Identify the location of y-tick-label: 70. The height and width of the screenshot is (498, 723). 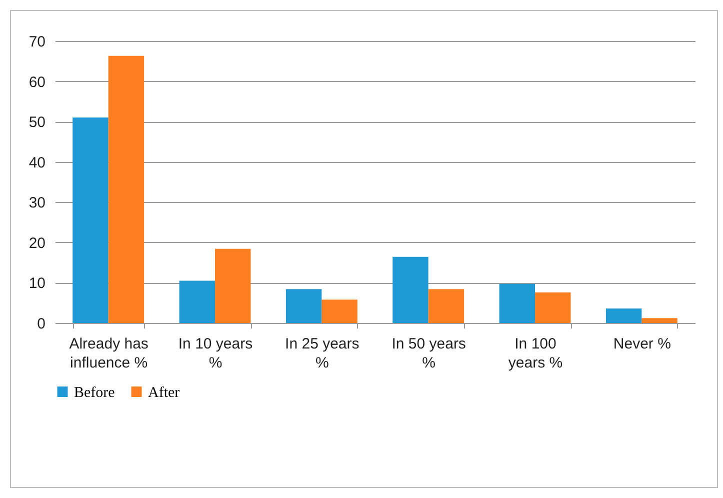
(37, 42).